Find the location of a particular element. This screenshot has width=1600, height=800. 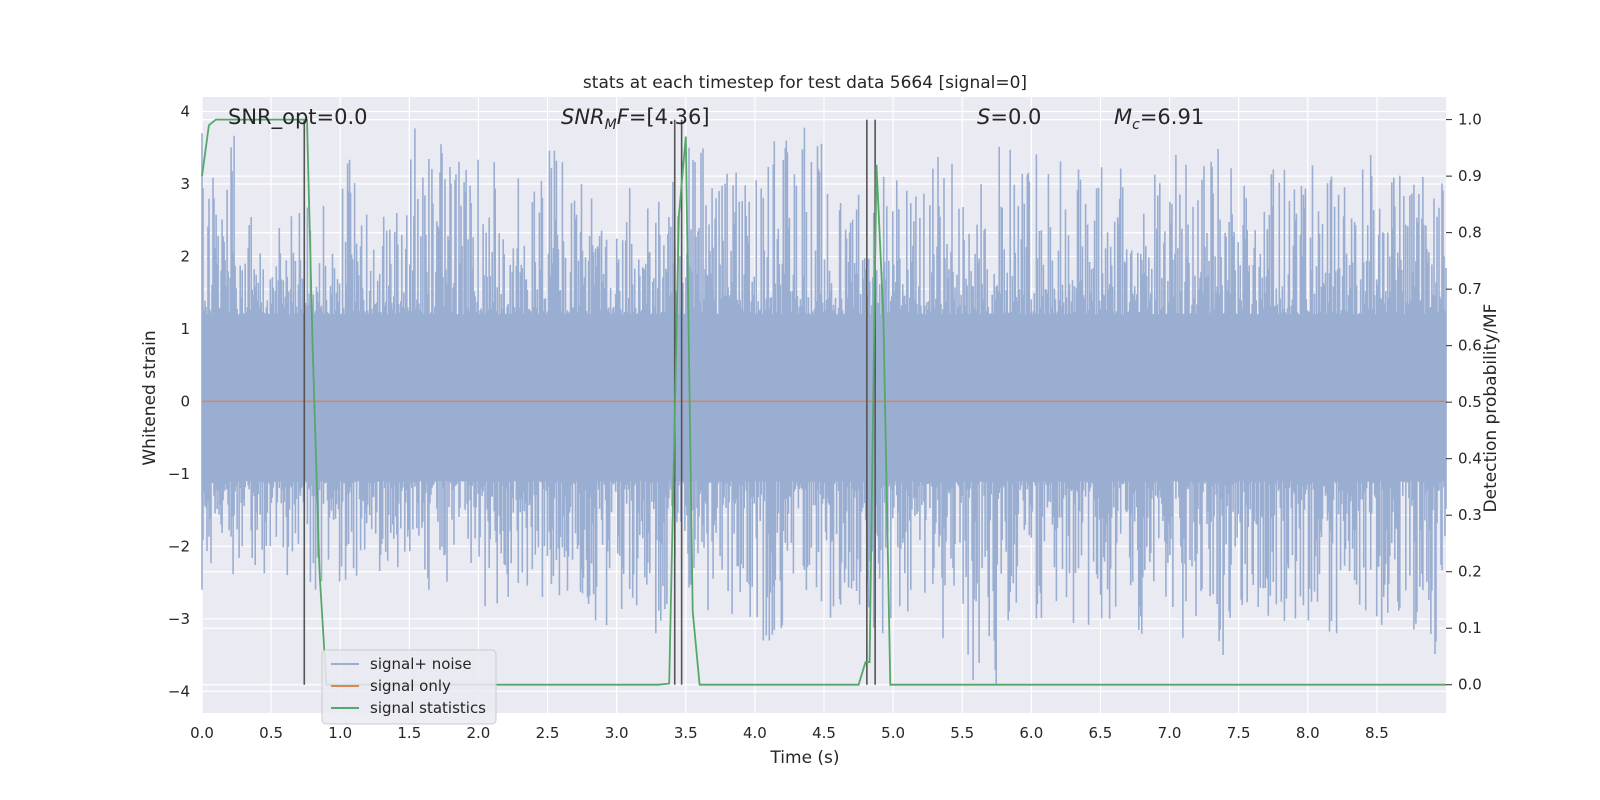

y2-tick-label: 0.2 is located at coordinates (1470, 572).